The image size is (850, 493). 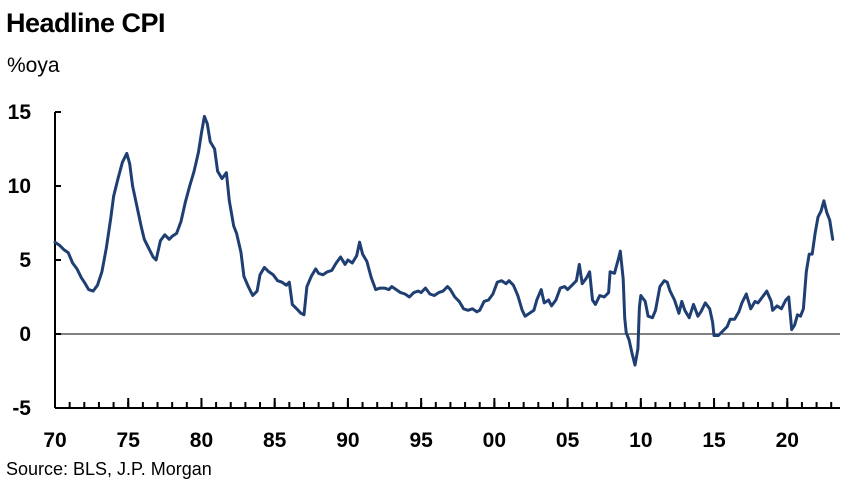 I want to click on chart-title: Headline CPI, so click(x=86, y=23).